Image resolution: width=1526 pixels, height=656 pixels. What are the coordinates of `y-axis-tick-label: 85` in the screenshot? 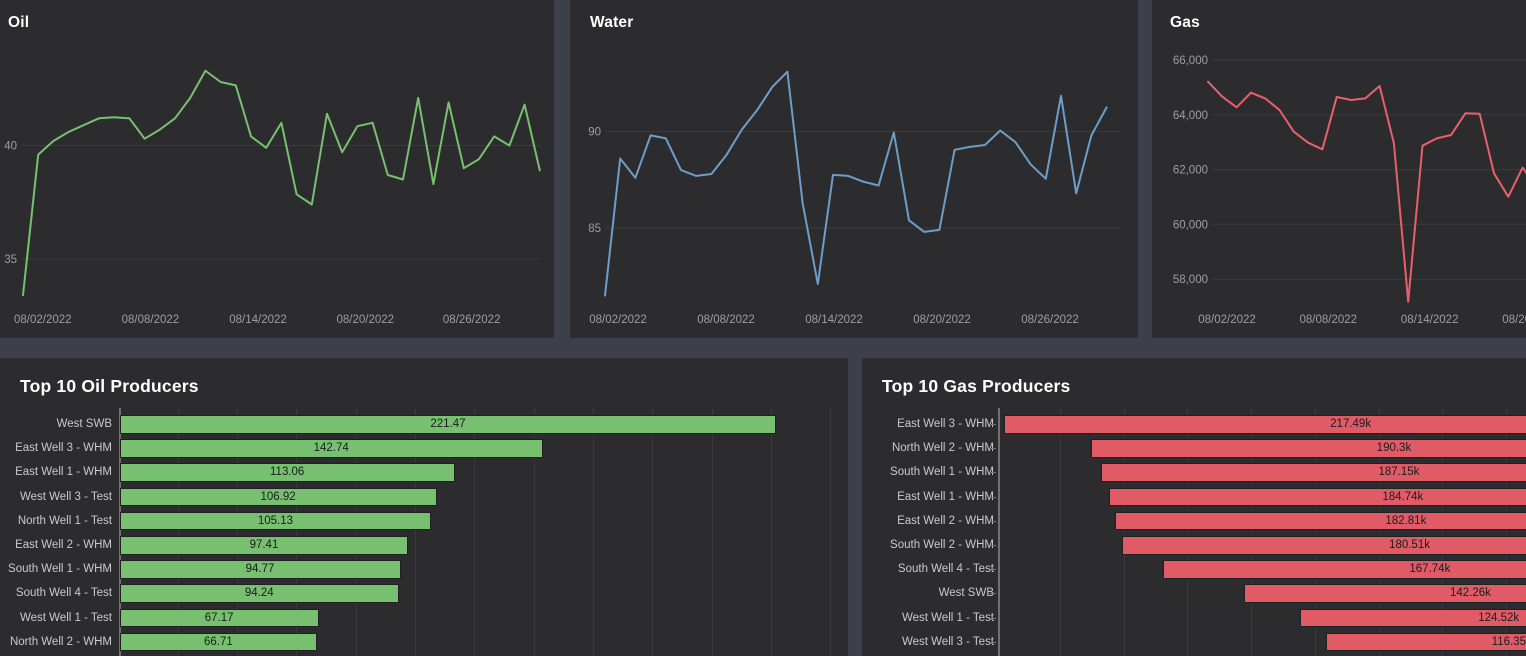 It's located at (594, 229).